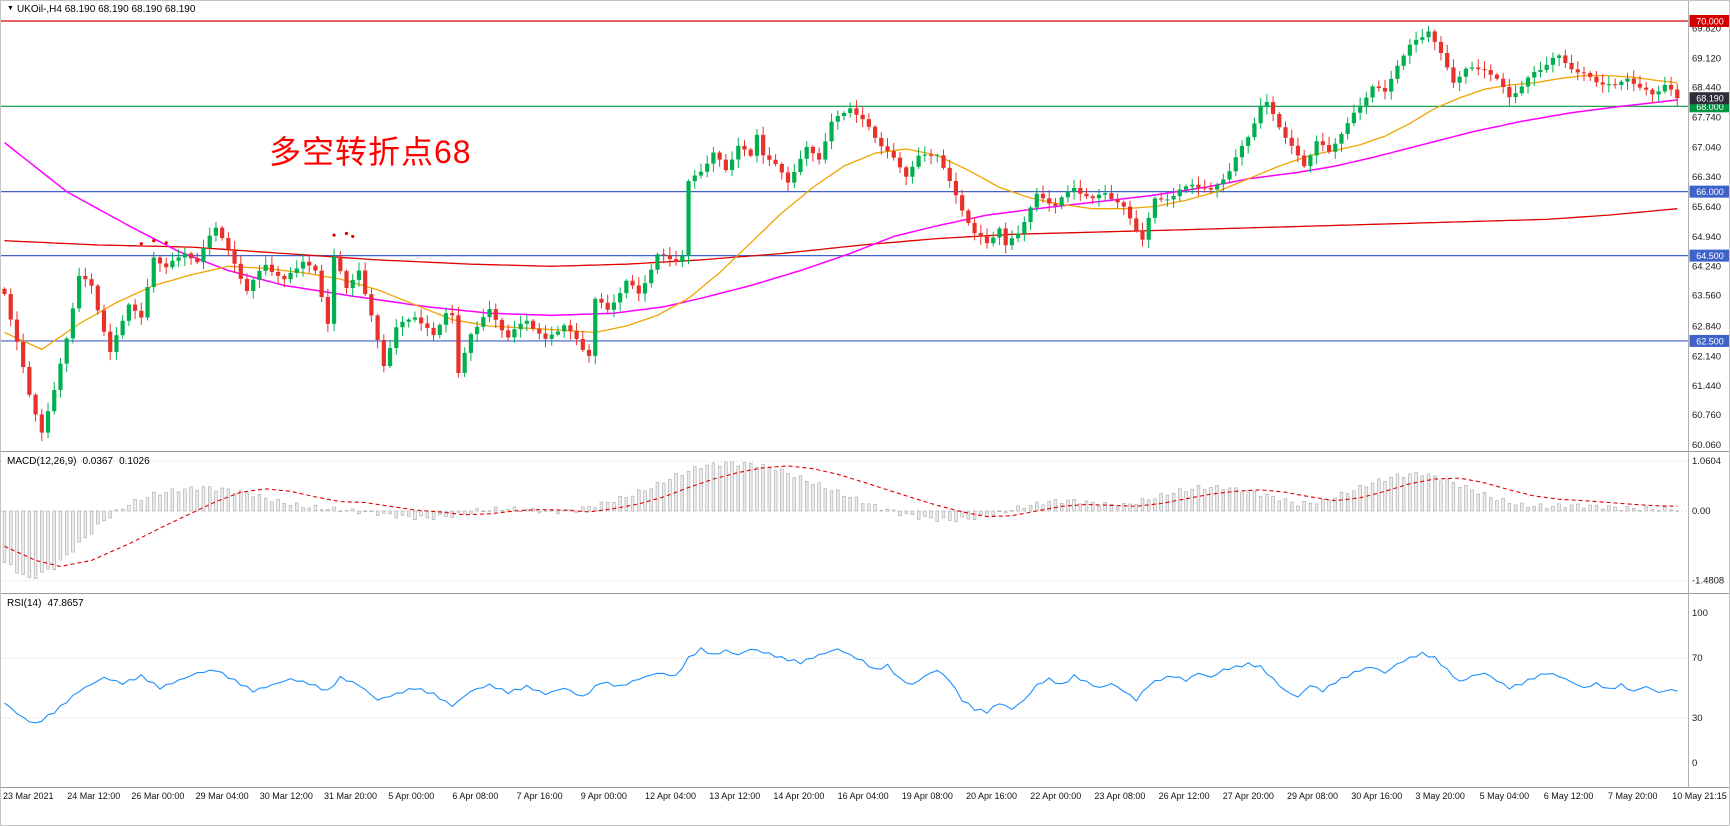 The width and height of the screenshot is (1730, 826). I want to click on time-axis-label: 19 Apr 08:00, so click(927, 796).